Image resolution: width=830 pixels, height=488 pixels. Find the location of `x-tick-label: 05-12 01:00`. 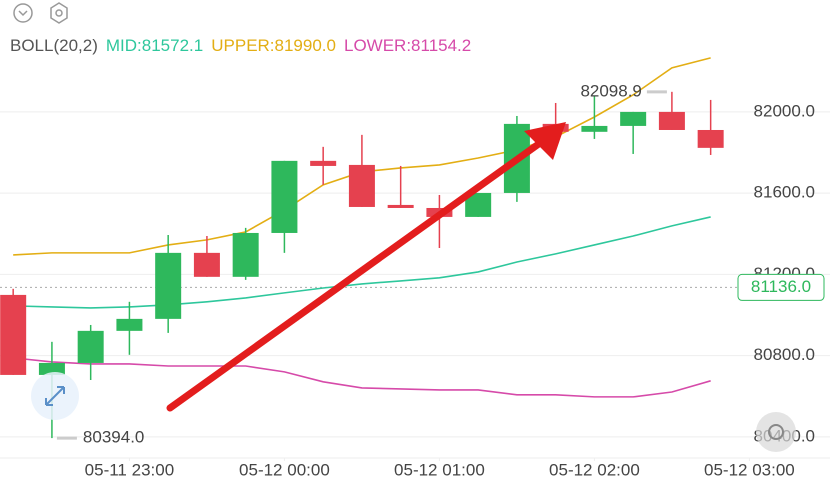

x-tick-label: 05-12 01:00 is located at coordinates (439, 469).